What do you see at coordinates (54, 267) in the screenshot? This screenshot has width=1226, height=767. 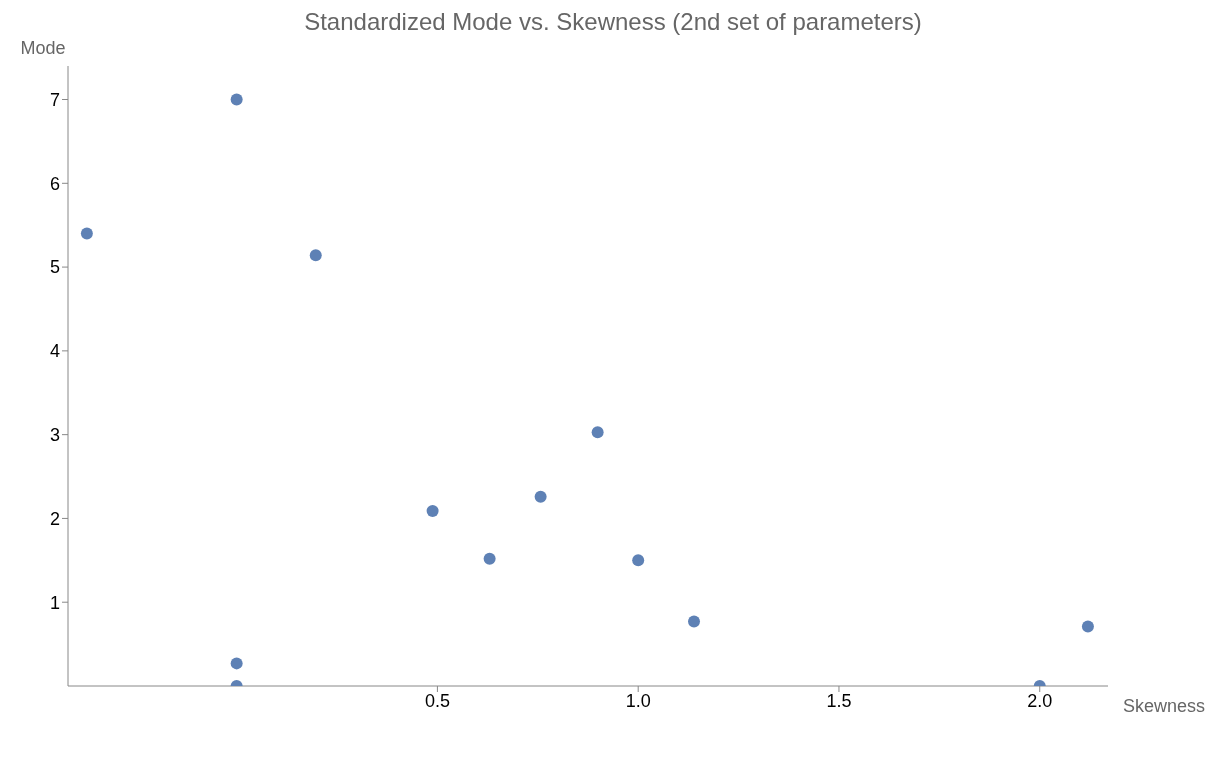 I see `y-tick-label: 5` at bounding box center [54, 267].